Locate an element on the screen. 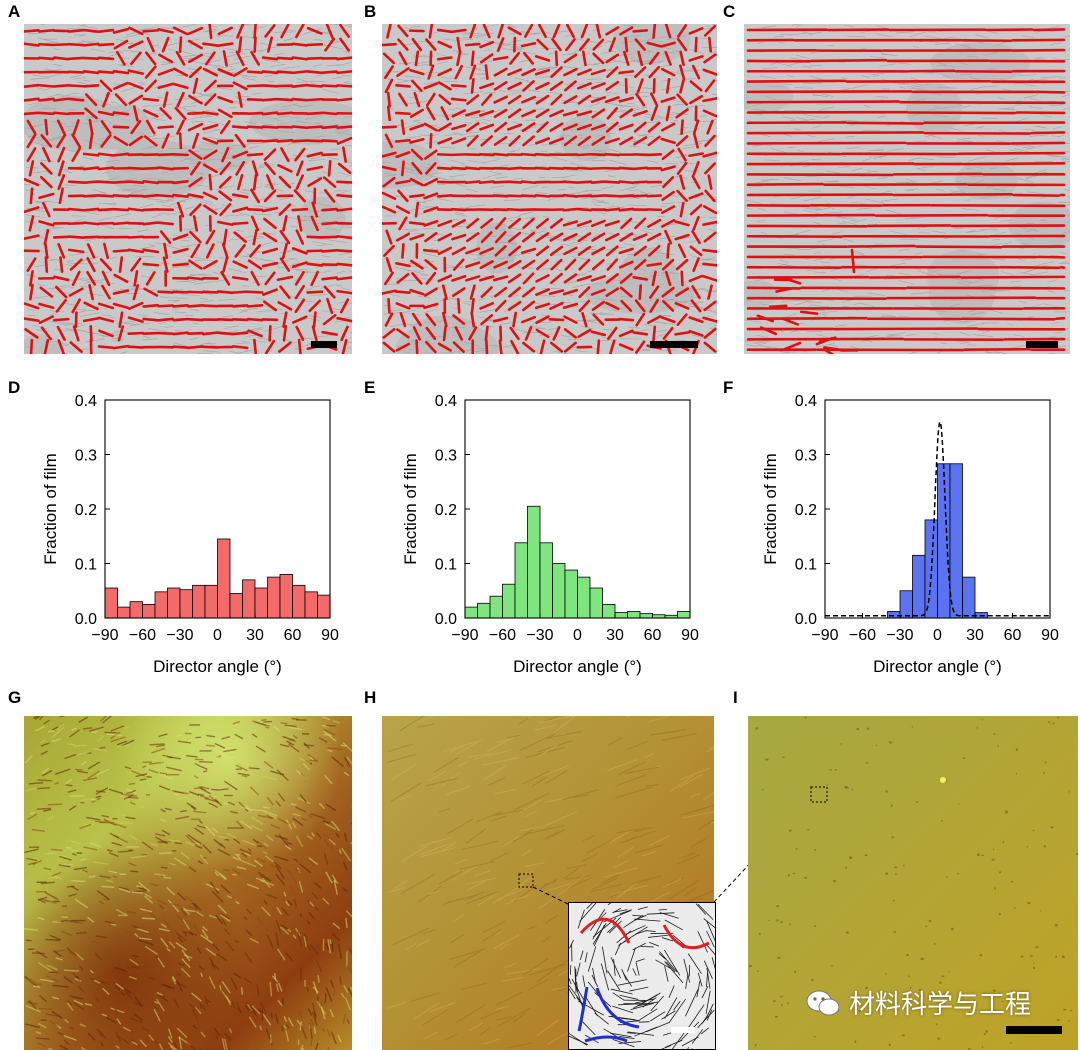 The image size is (1080, 1050). watermark: 材料科学与工程 is located at coordinates (918, 1002).